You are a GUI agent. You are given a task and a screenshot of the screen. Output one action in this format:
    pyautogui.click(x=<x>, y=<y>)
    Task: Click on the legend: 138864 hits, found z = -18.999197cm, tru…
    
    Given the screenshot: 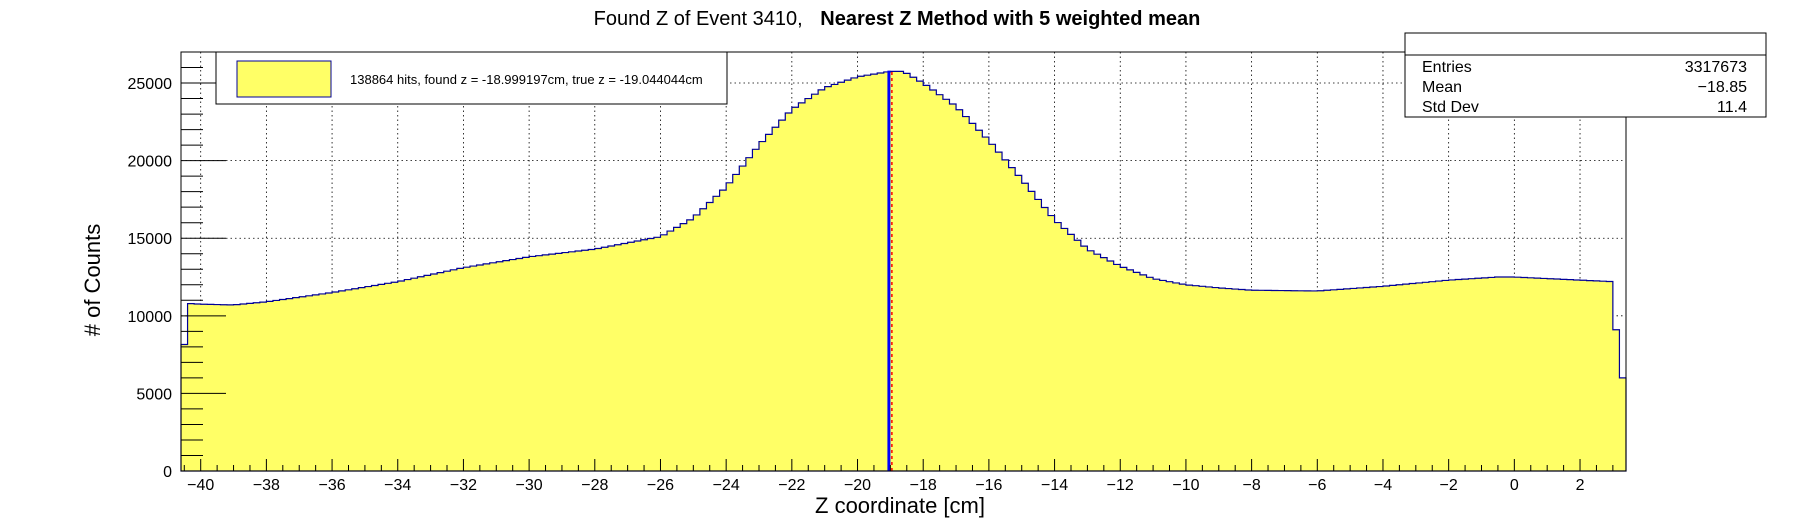 What is the action you would take?
    pyautogui.click(x=471, y=78)
    